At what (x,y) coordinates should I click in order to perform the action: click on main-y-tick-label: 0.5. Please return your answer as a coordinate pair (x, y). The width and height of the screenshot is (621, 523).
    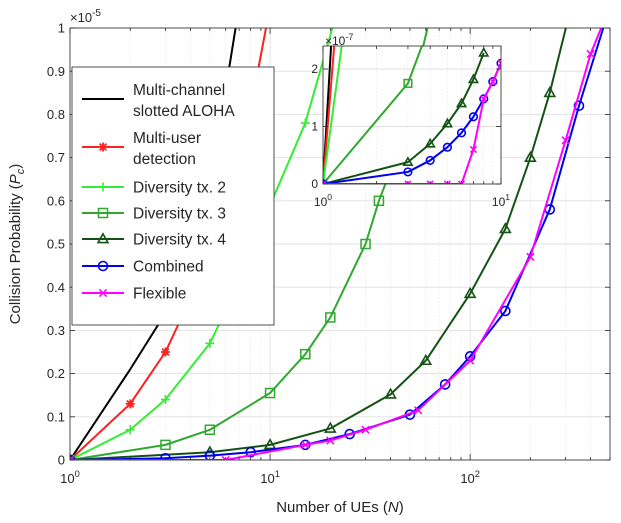
    Looking at the image, I should click on (56, 244).